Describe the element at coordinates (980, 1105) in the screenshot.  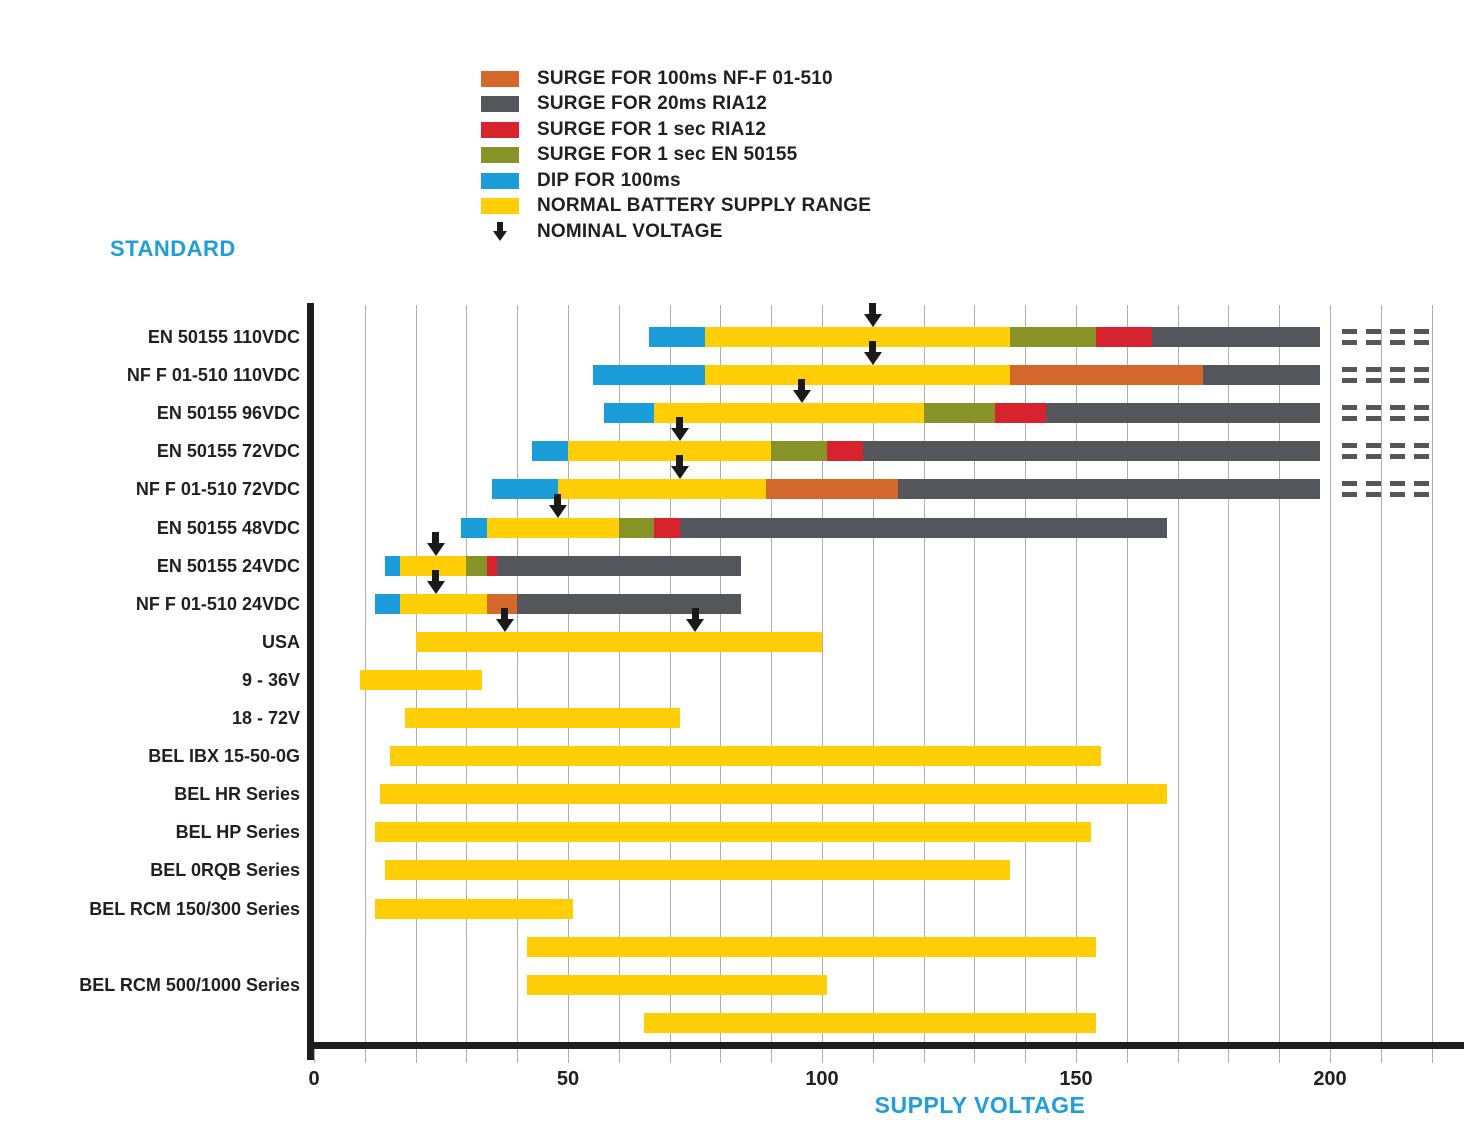
I see `x-axis-title: SUPPLY VOLTAGE` at that location.